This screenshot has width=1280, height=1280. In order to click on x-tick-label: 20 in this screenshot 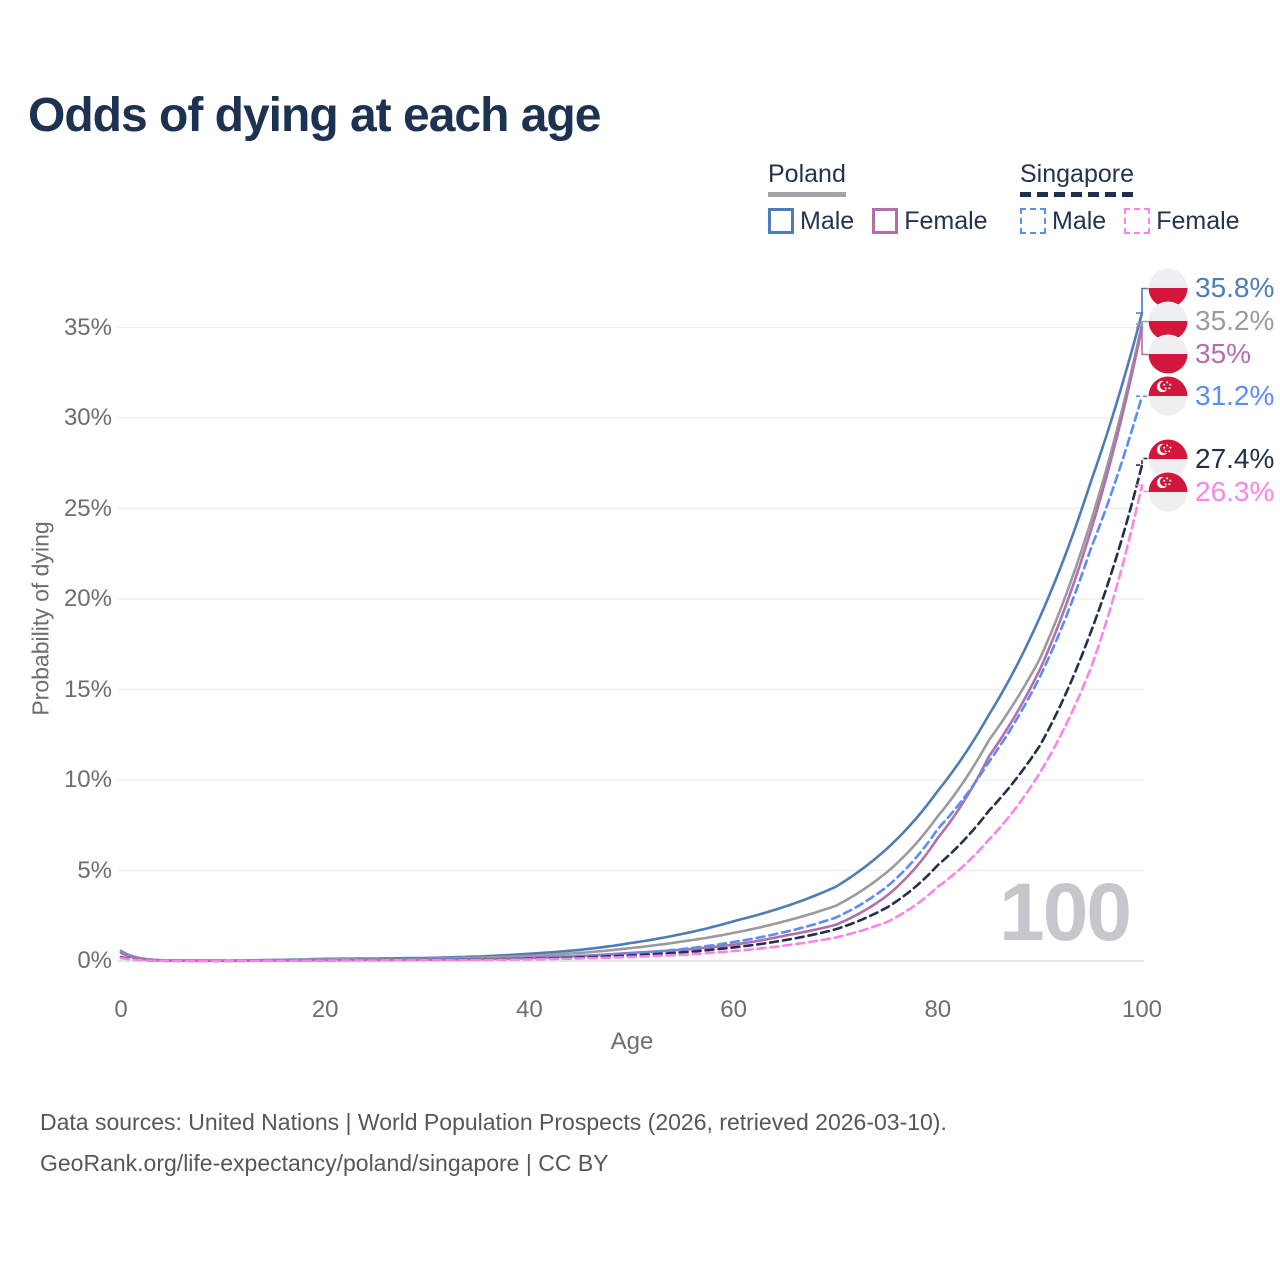, I will do `click(325, 1009)`.